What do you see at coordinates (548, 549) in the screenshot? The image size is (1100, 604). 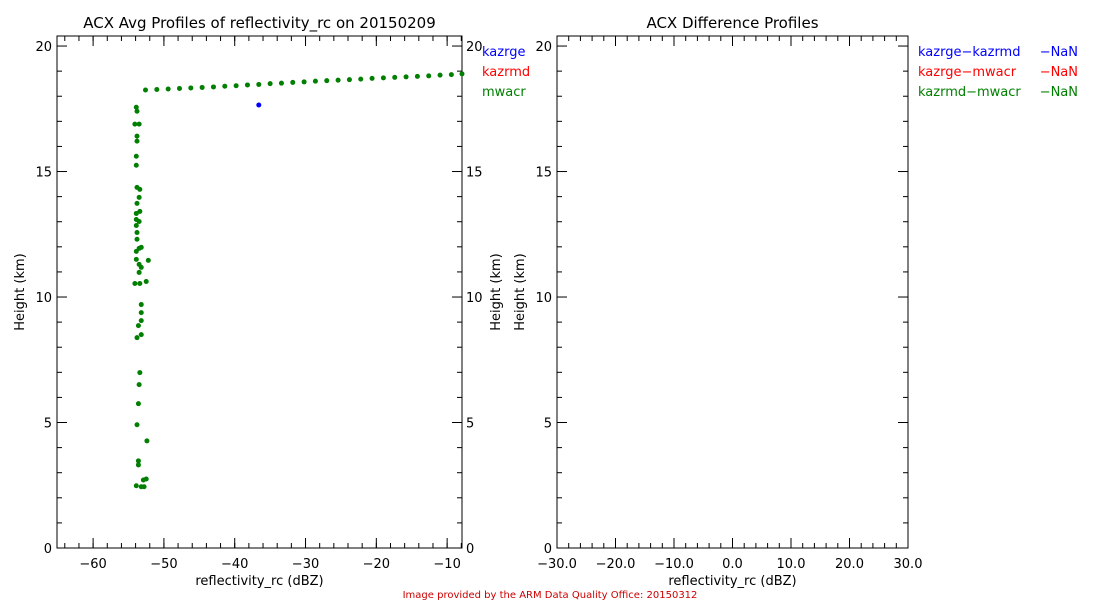 I see `y-tick-label: 0` at bounding box center [548, 549].